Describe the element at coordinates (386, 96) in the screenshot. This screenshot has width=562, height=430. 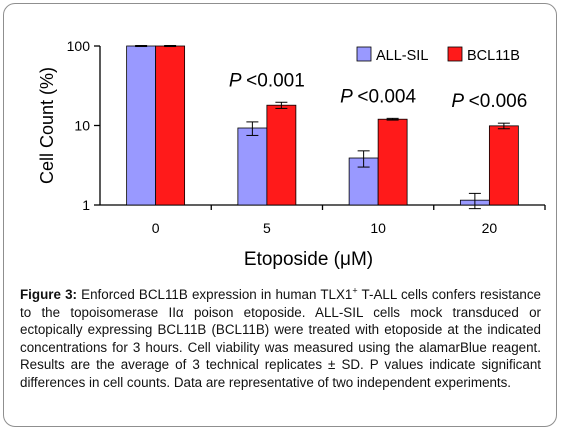
I see `p-value-text: <0.004` at that location.